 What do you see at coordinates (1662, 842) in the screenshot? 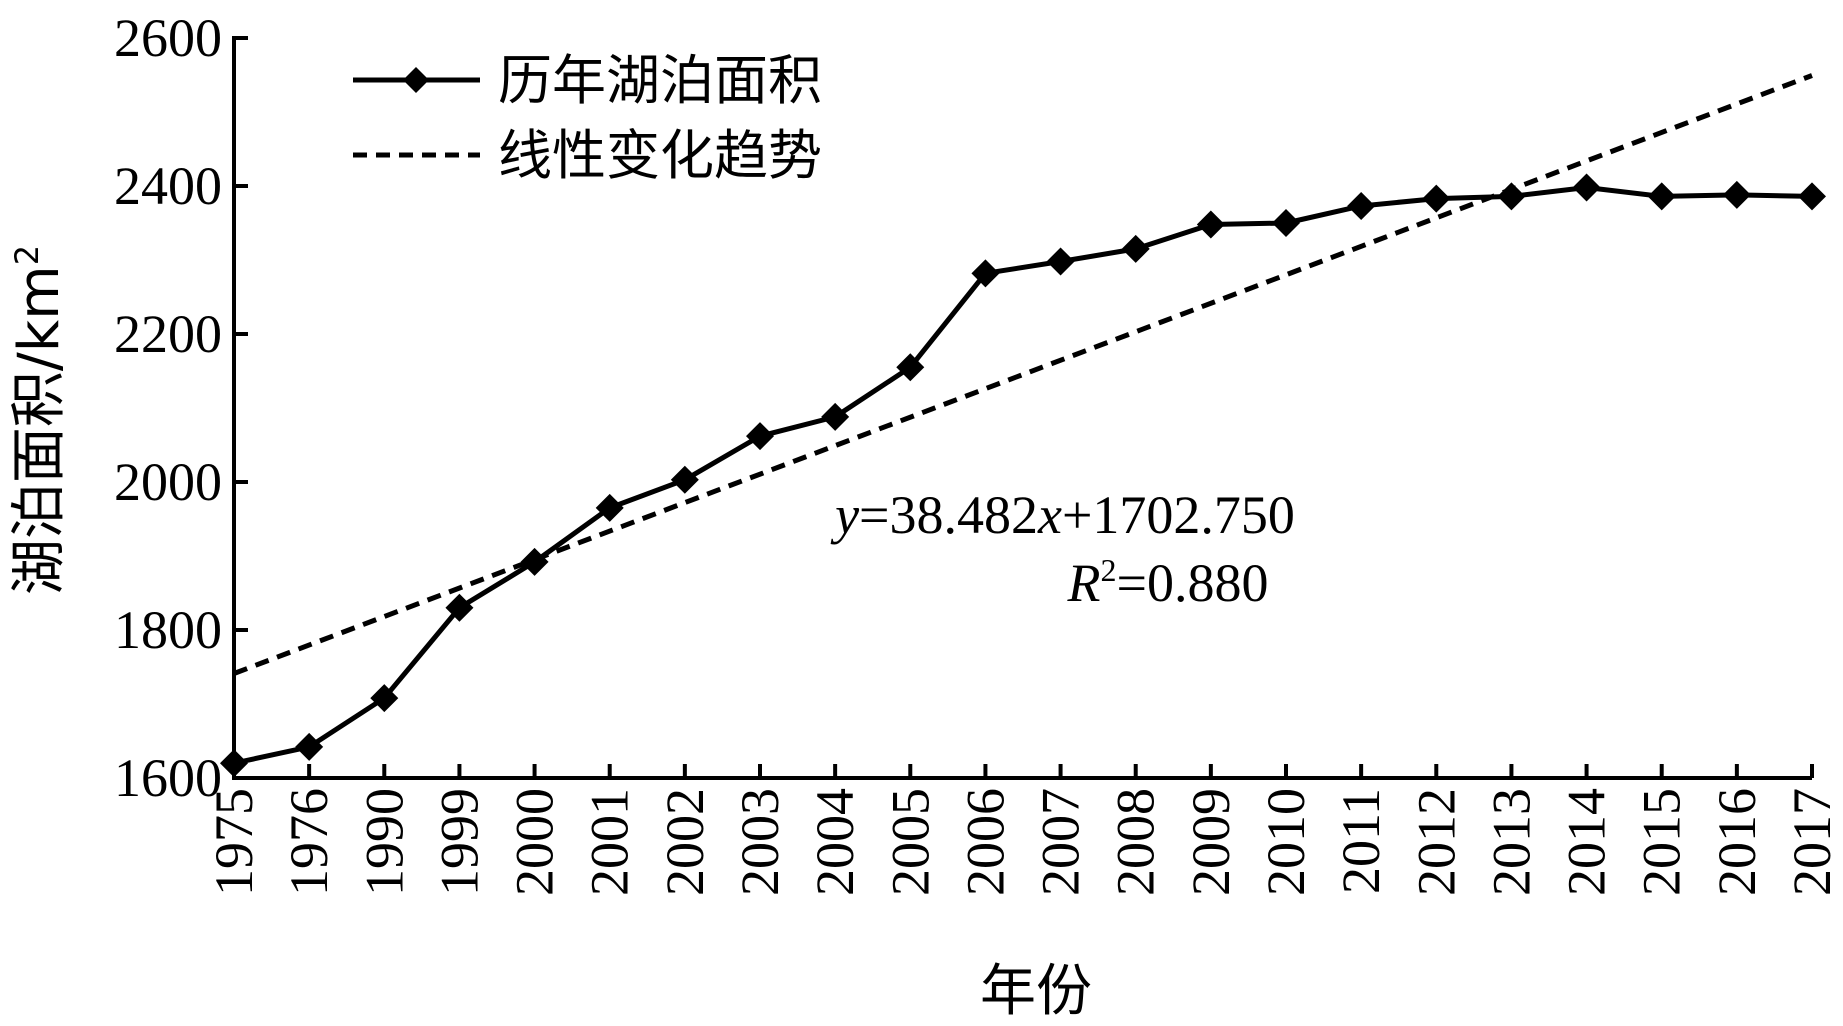
I see `x-tick-label: 2015` at bounding box center [1662, 842].